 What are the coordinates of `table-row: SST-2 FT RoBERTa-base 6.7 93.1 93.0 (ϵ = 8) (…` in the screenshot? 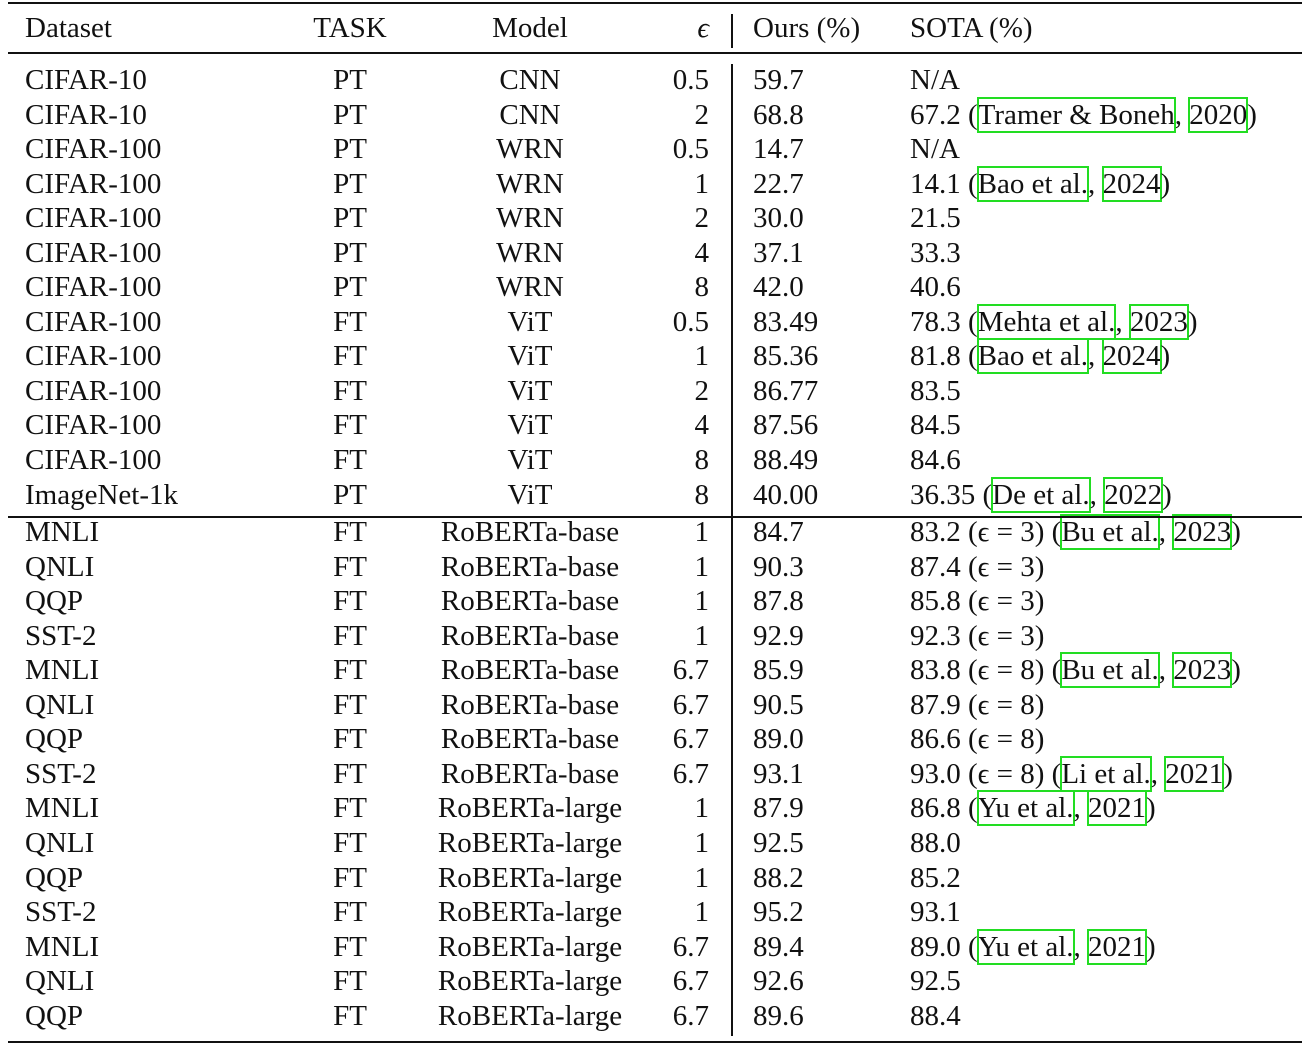 It's located at (654, 773).